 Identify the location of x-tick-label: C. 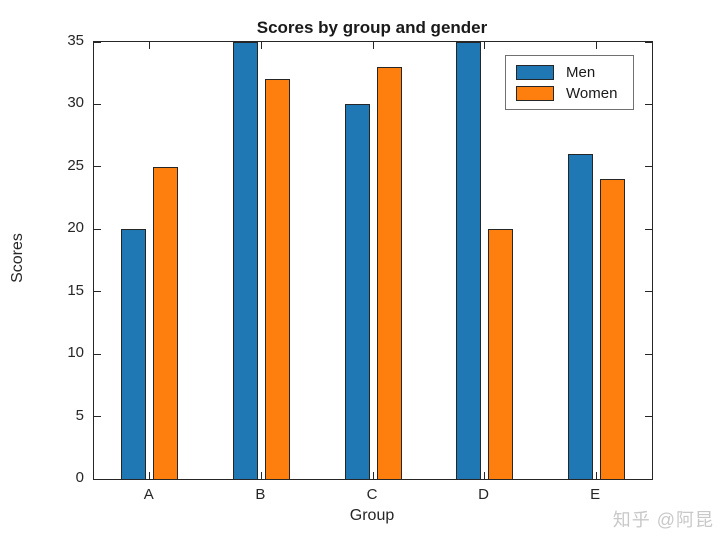
(372, 494).